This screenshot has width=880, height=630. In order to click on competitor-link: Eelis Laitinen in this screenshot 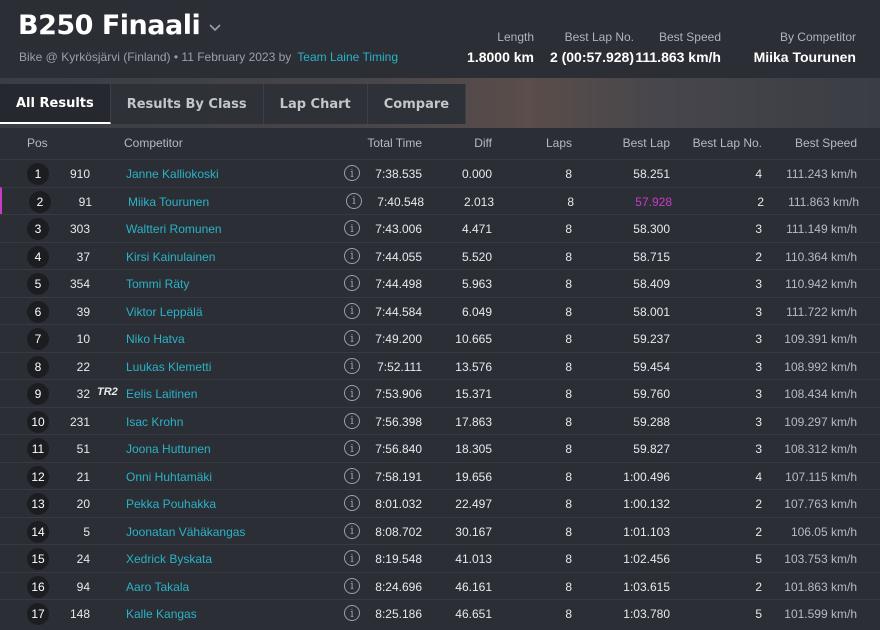, I will do `click(162, 394)`.